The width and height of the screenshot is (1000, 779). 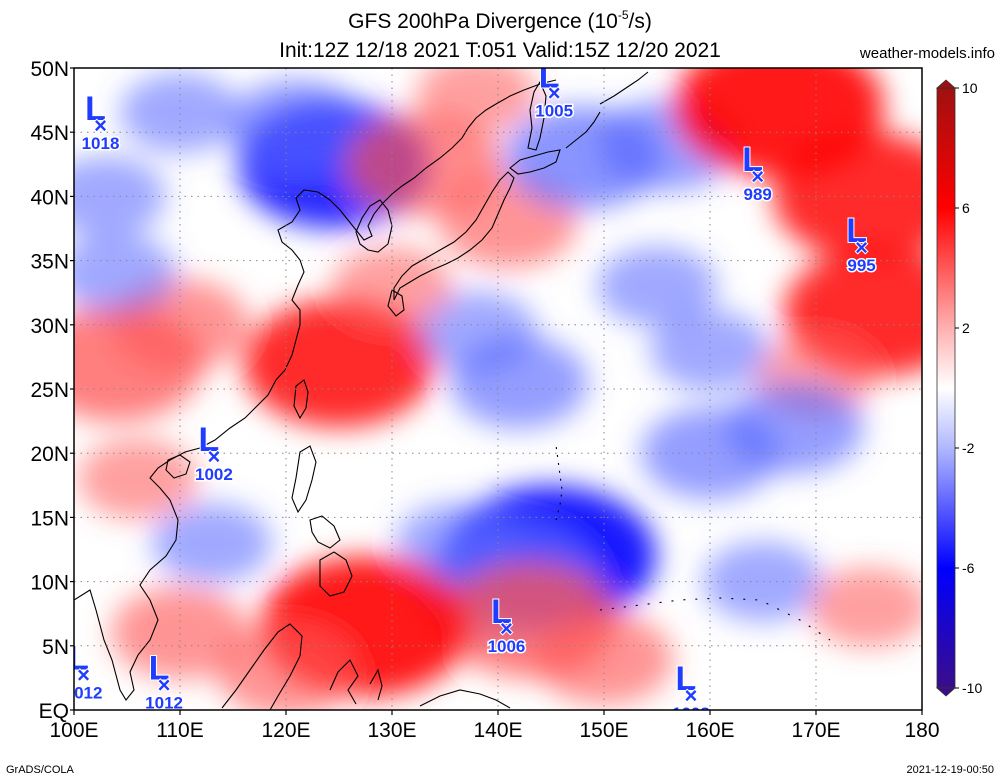 What do you see at coordinates (966, 328) in the screenshot?
I see `colorbar-label: 2` at bounding box center [966, 328].